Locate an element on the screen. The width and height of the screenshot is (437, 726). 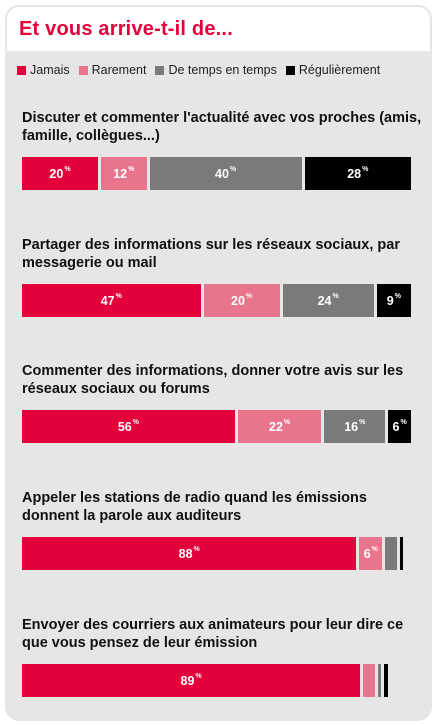
bar-segment: 56% is located at coordinates (128, 426).